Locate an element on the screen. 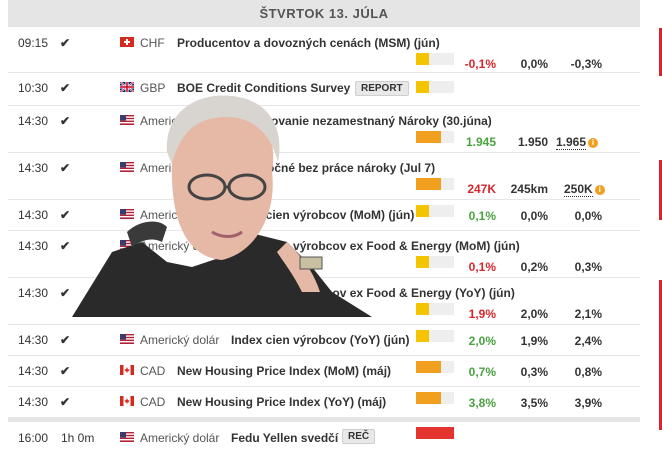 The image size is (662, 454). previous-value: 0,0% is located at coordinates (588, 216).